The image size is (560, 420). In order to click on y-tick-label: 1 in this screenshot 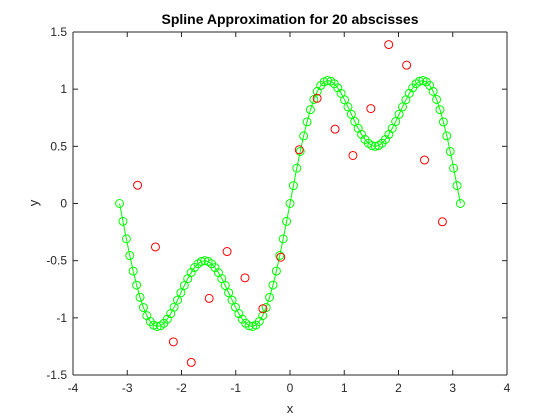, I will do `click(63, 89)`.